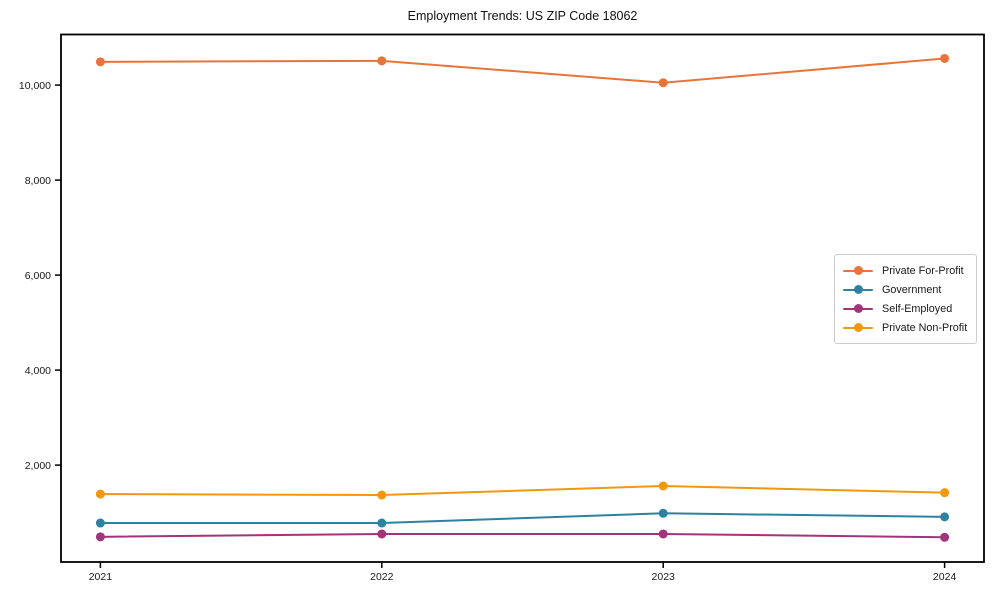 This screenshot has width=1000, height=600. What do you see at coordinates (38, 181) in the screenshot?
I see `y-tick-label: 8,000` at bounding box center [38, 181].